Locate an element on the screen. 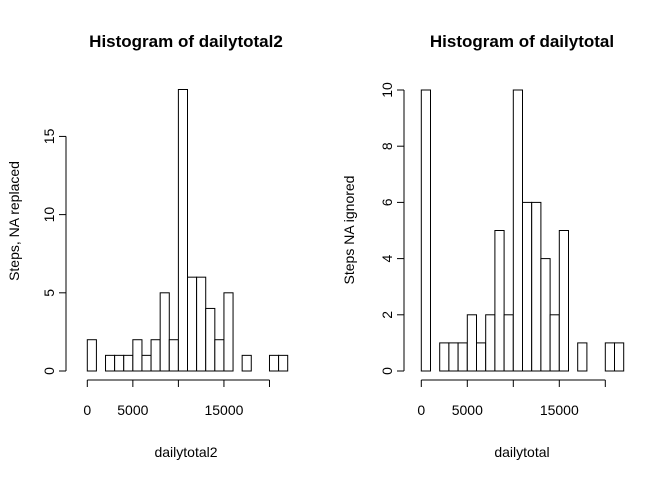 The image size is (672, 480). y-axis: 0 2 4 6 8 10 is located at coordinates (392, 228).